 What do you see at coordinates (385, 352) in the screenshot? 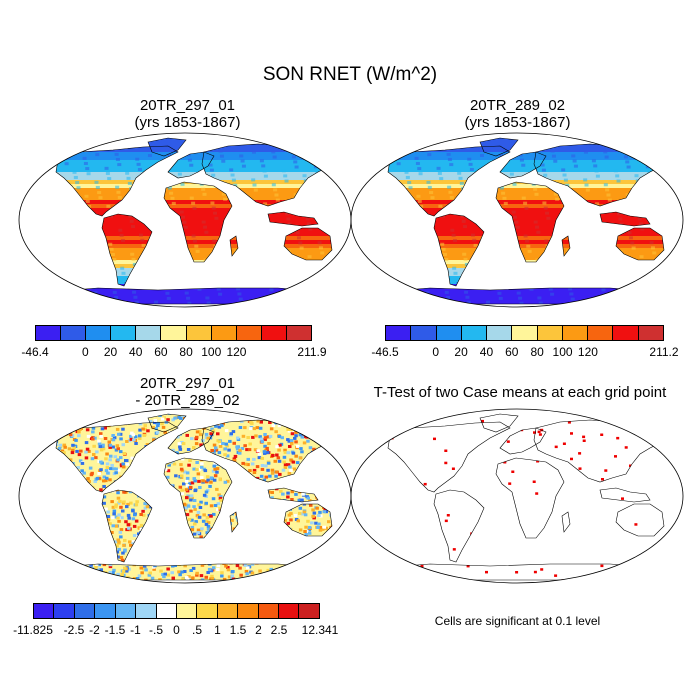
I see `colorbar-tick-label: -46.5` at bounding box center [385, 352].